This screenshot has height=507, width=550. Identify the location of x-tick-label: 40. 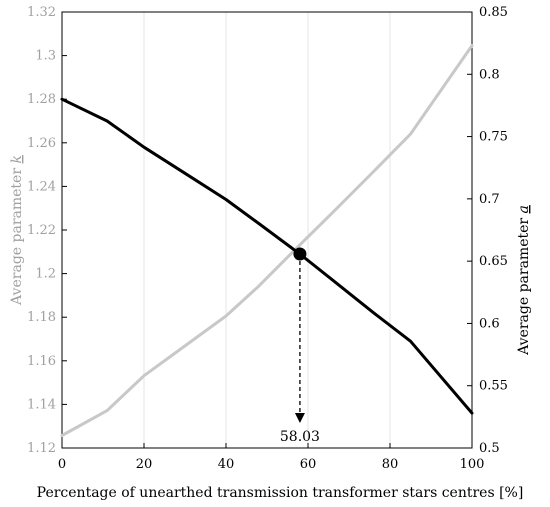
(226, 464).